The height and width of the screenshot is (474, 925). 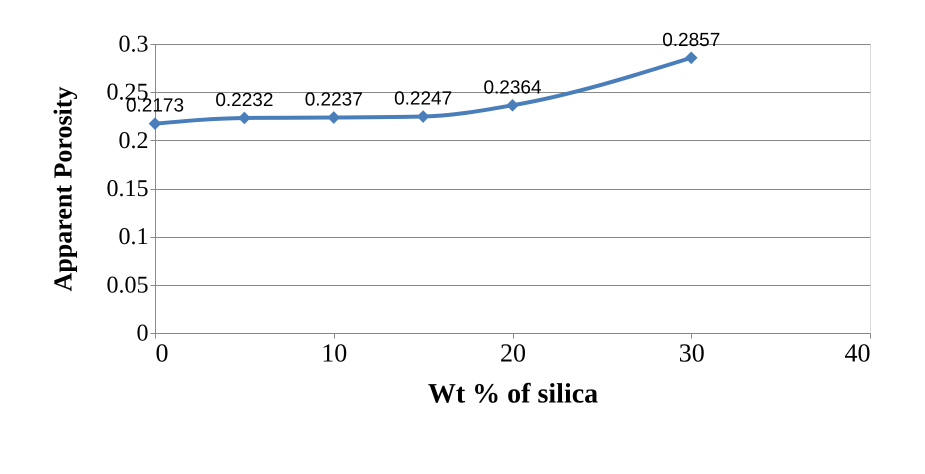 I want to click on data-label: 0.2364, so click(x=512, y=87).